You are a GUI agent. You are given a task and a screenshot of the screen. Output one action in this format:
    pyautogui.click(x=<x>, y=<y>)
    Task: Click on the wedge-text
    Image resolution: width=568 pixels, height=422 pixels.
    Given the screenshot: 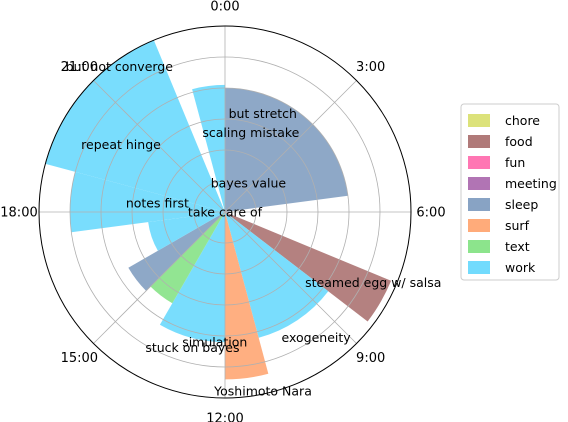 What is the action you would take?
    pyautogui.click(x=187, y=258)
    